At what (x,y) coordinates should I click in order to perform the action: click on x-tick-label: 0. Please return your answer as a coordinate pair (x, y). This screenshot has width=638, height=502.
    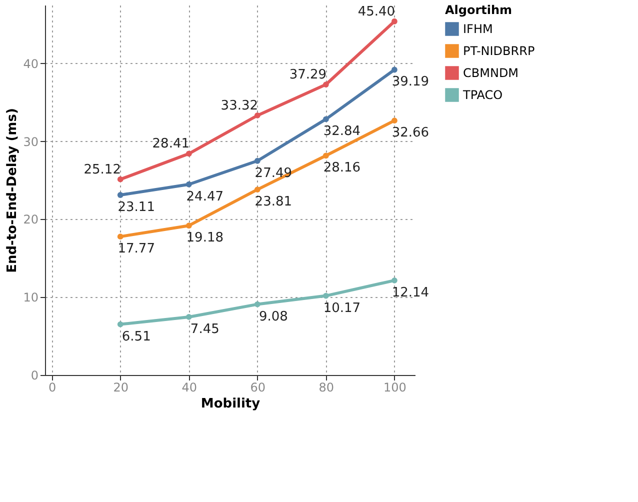
    Looking at the image, I should click on (52, 387).